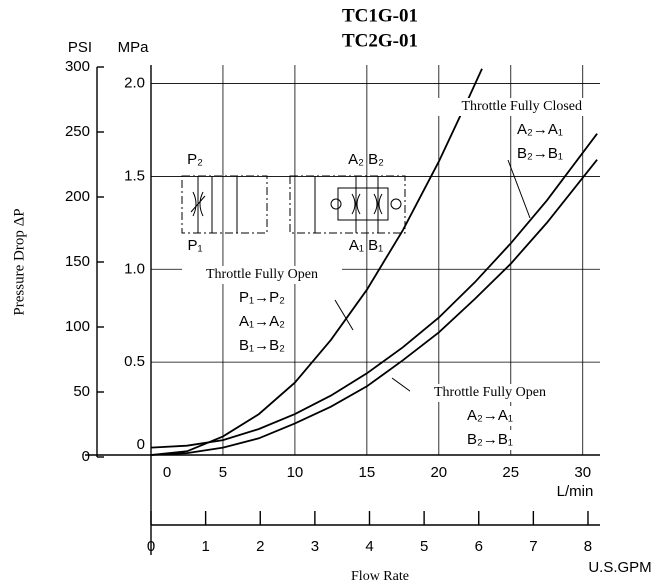  Describe the element at coordinates (533, 546) in the screenshot. I see `x2-tick-label: 7` at that location.